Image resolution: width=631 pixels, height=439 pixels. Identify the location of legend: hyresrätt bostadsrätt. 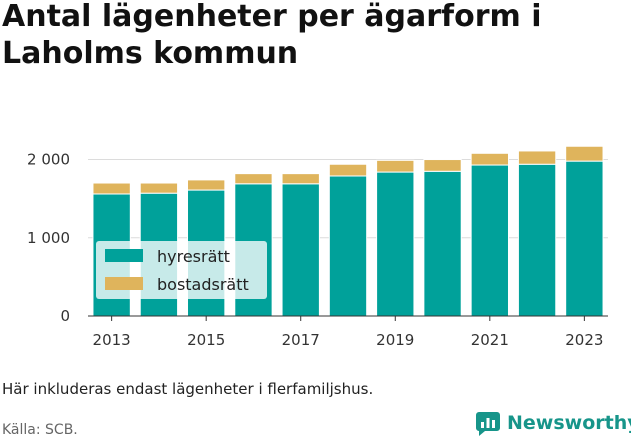
(181, 270).